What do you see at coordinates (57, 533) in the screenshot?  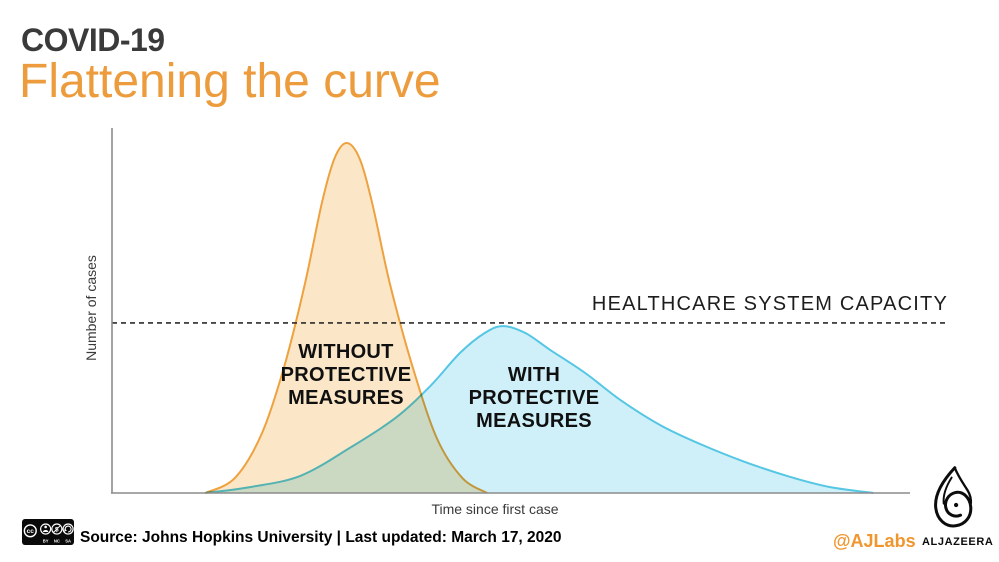 I see `cc-nc-icon: $ NC` at bounding box center [57, 533].